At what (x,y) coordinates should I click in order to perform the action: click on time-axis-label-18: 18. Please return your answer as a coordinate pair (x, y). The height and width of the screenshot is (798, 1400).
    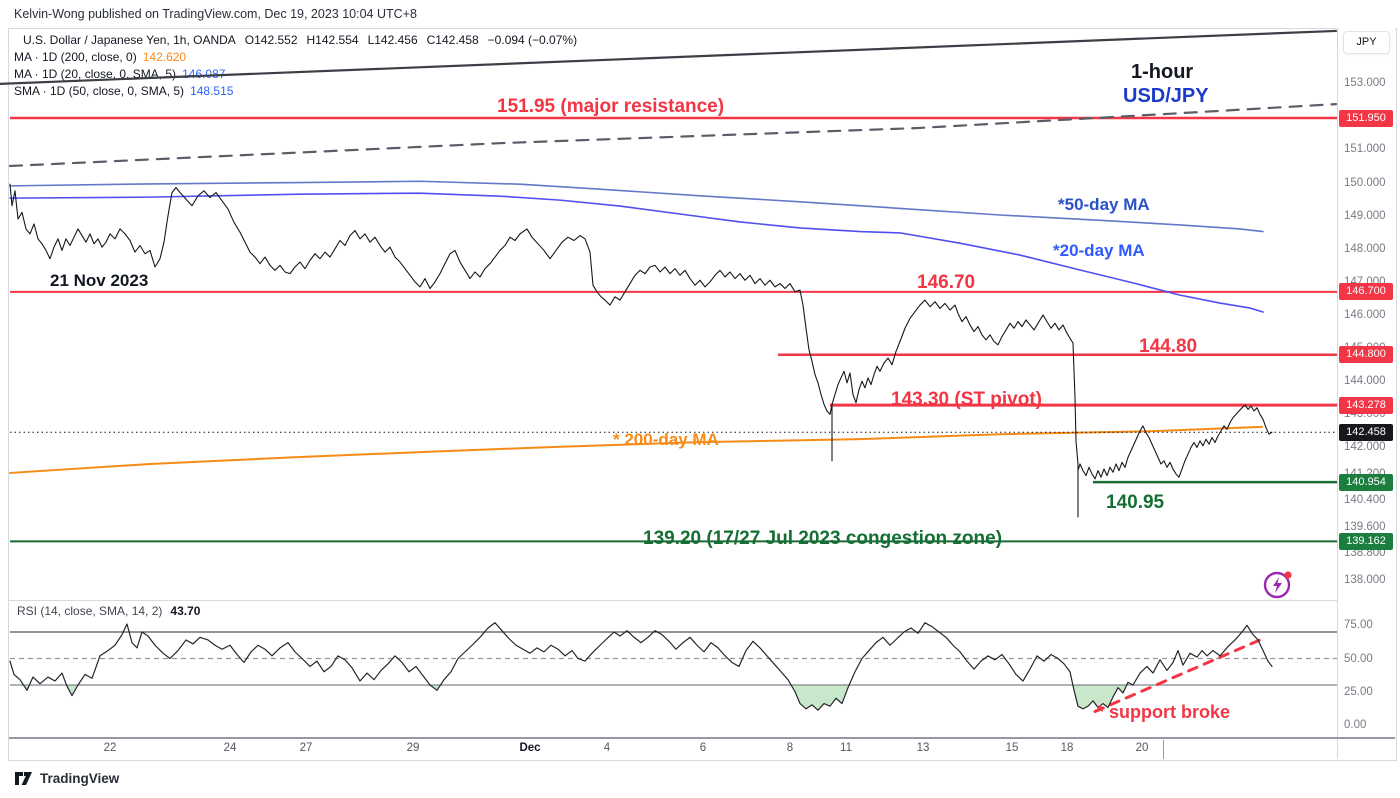
    Looking at the image, I should click on (1067, 748).